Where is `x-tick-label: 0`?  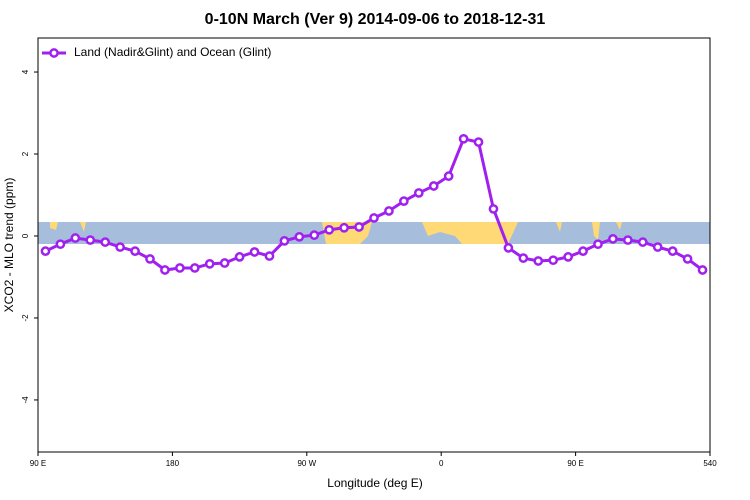
x-tick-label: 0 is located at coordinates (441, 463).